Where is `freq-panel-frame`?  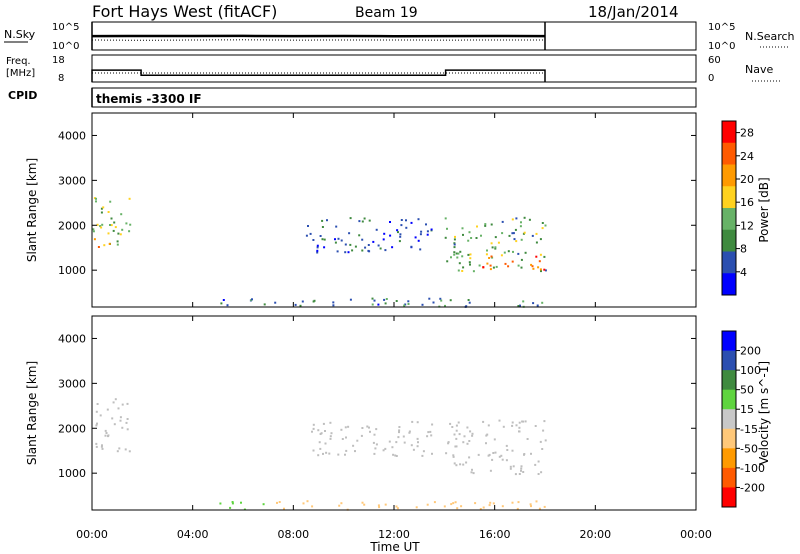
freq-panel-frame is located at coordinates (394, 68).